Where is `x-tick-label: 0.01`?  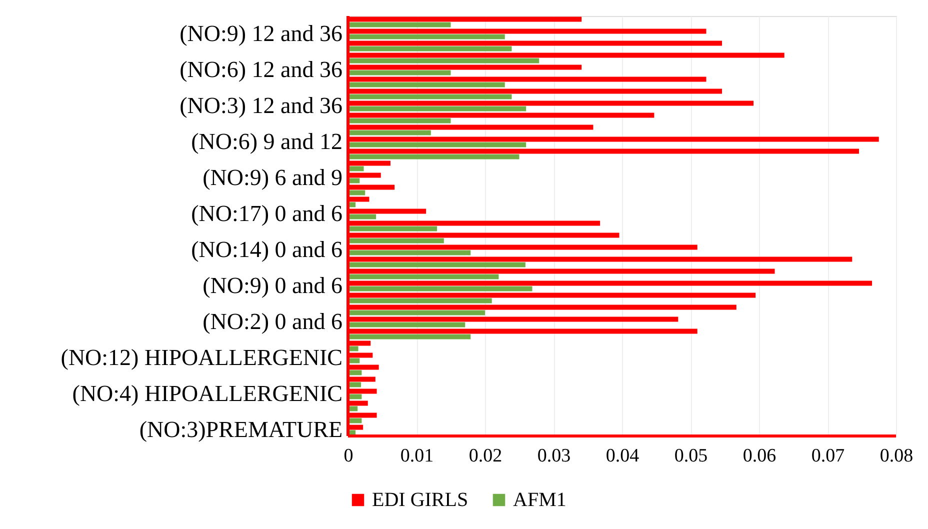 x-tick-label: 0.01 is located at coordinates (417, 456).